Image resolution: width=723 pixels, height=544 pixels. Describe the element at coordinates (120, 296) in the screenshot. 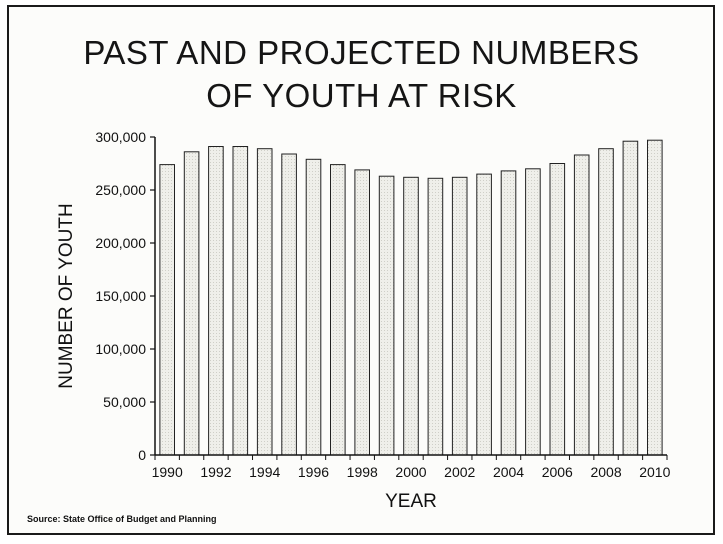

I see `y-tick-label: 150,000` at that location.